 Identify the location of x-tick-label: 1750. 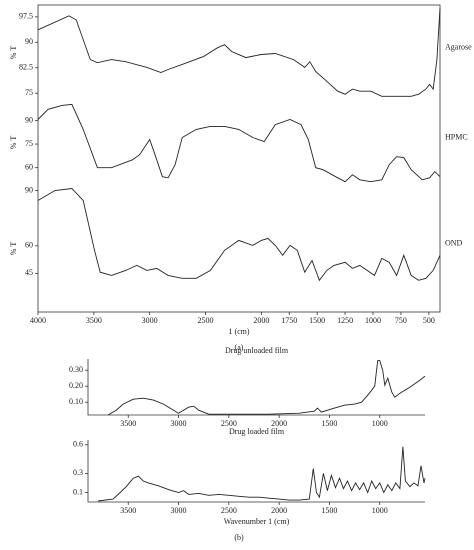
(289, 320).